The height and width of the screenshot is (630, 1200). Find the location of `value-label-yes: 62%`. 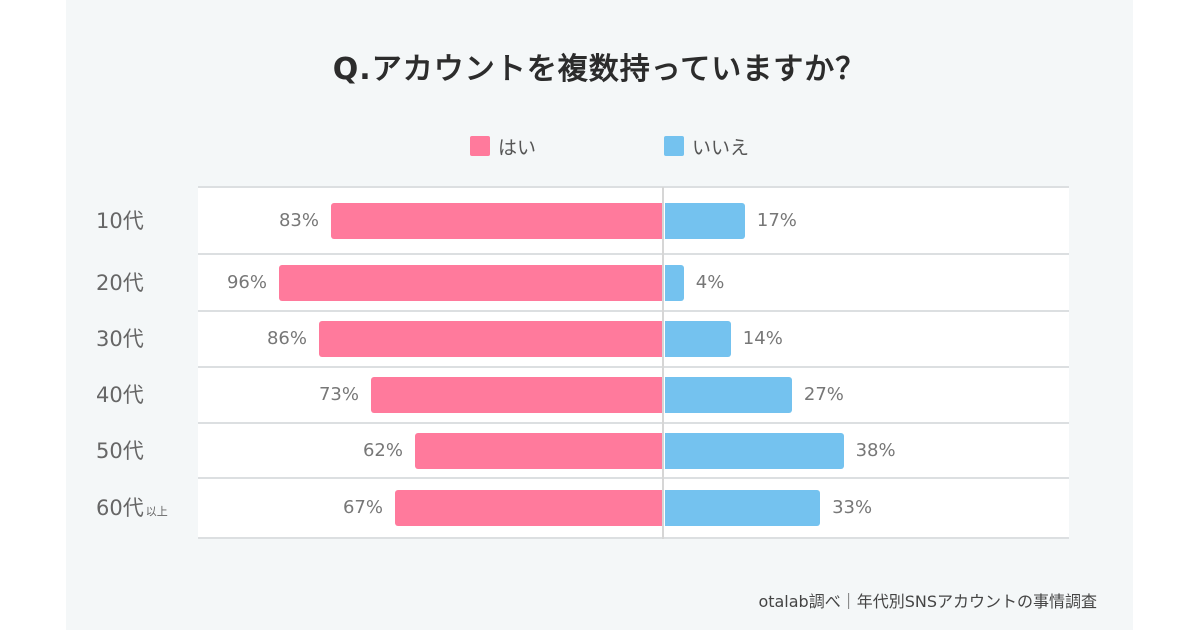

value-label-yes: 62% is located at coordinates (382, 450).